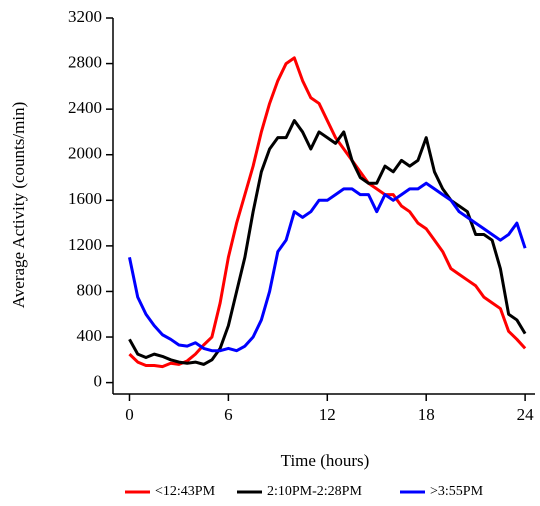 This screenshot has height=506, width=540. Describe the element at coordinates (325, 460) in the screenshot. I see `x-axis-label: Time (hours)` at that location.